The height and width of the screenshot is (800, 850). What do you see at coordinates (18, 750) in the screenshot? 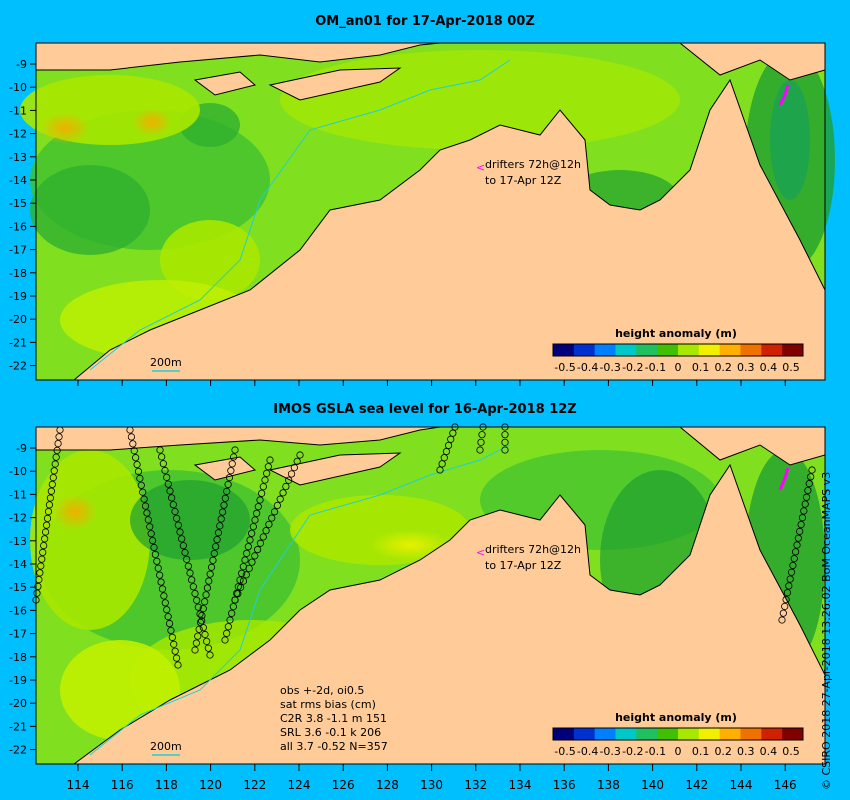
I see `latitude-tick-label: -22` at bounding box center [18, 750].